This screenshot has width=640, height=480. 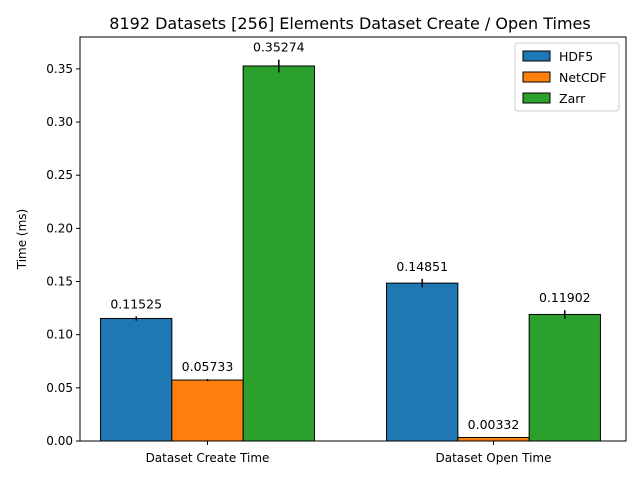 What do you see at coordinates (136, 303) in the screenshot?
I see `bar-value-label: 0.11525` at bounding box center [136, 303].